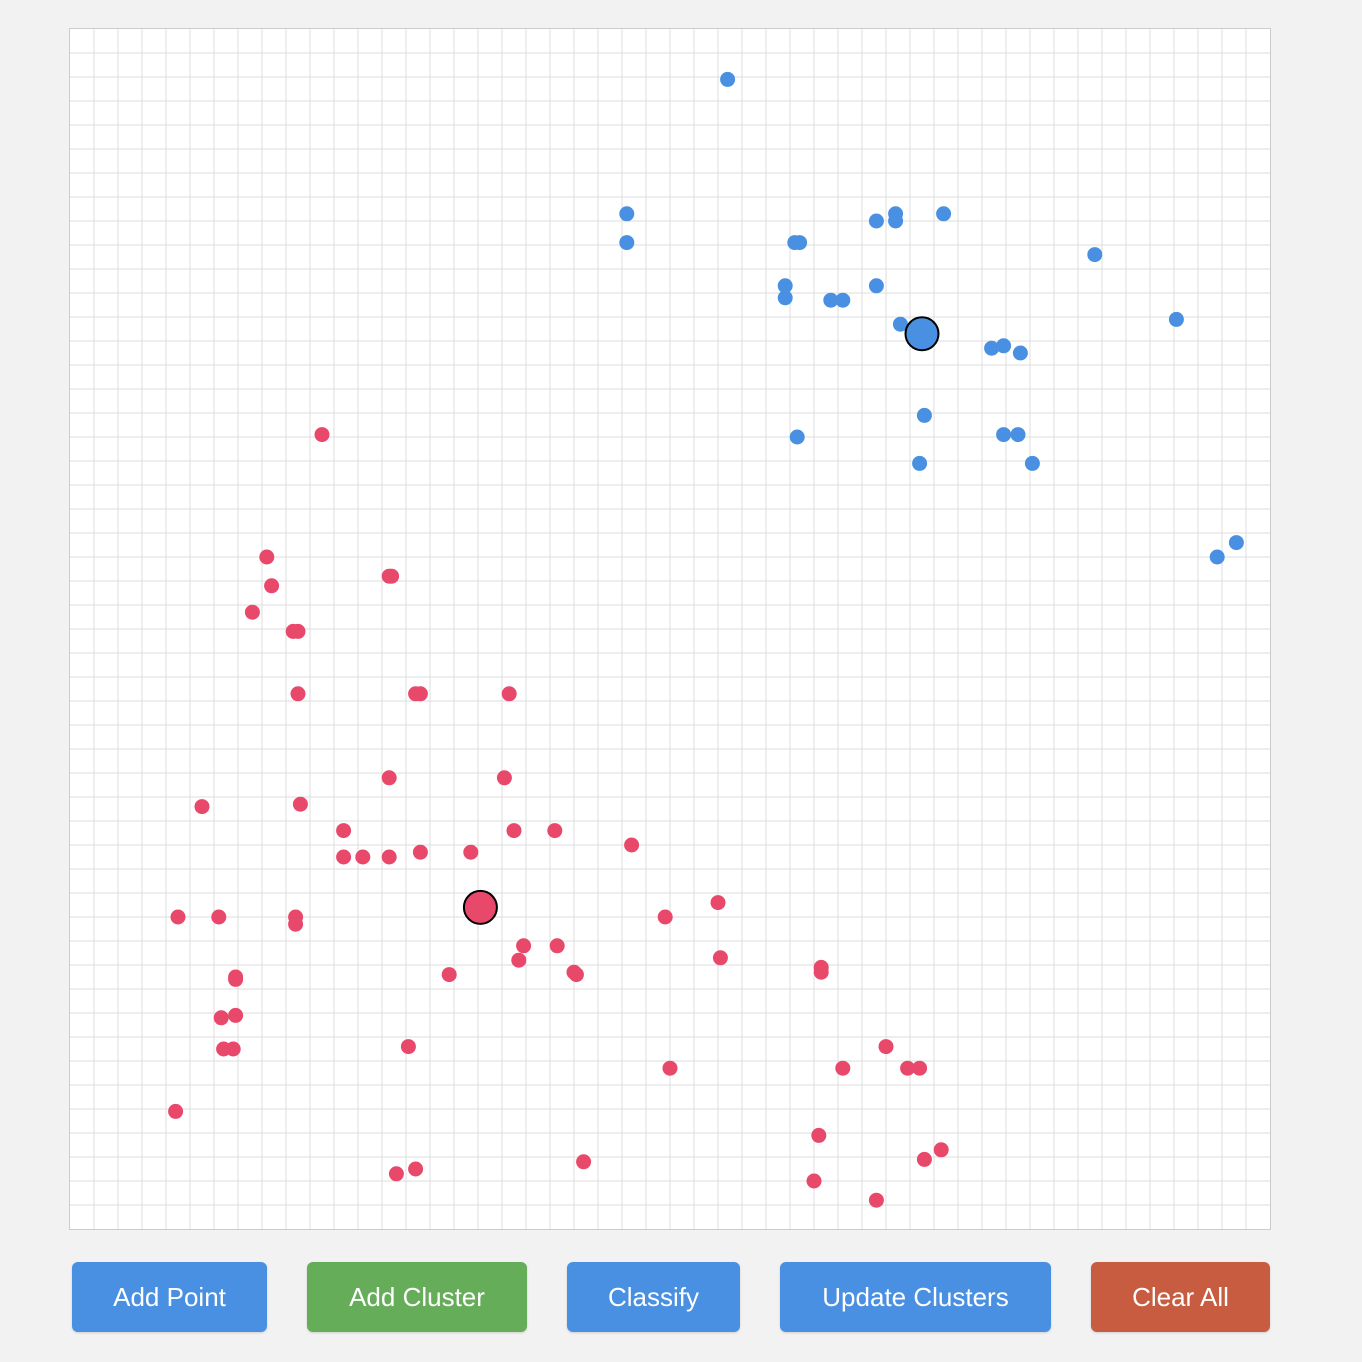 Image resolution: width=1362 pixels, height=1362 pixels. I want to click on add-cluster-button: Add Cluster, so click(417, 1297).